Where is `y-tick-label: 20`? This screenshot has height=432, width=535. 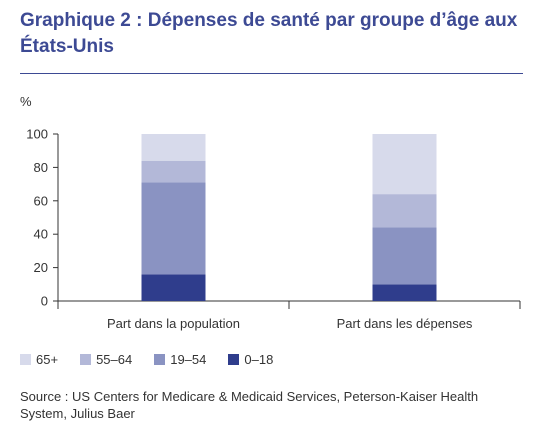 y-tick-label: 20 is located at coordinates (41, 267).